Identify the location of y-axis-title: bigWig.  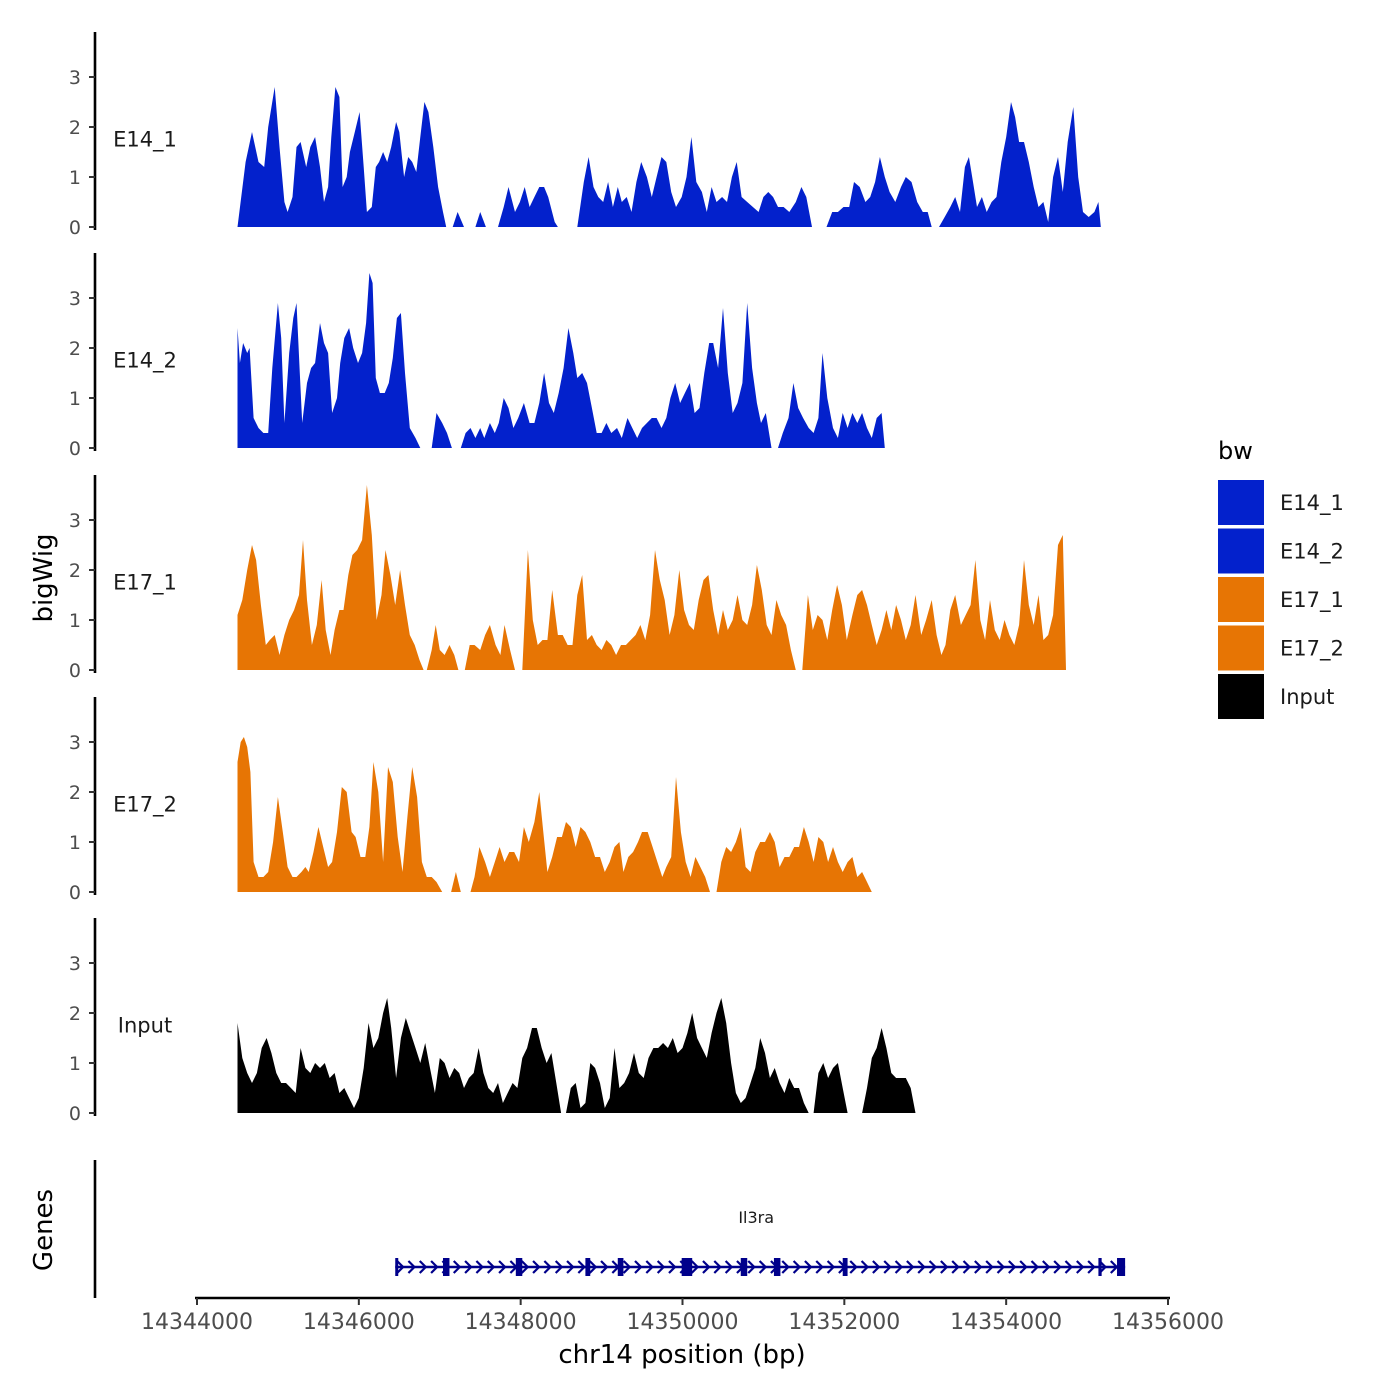
(44, 577).